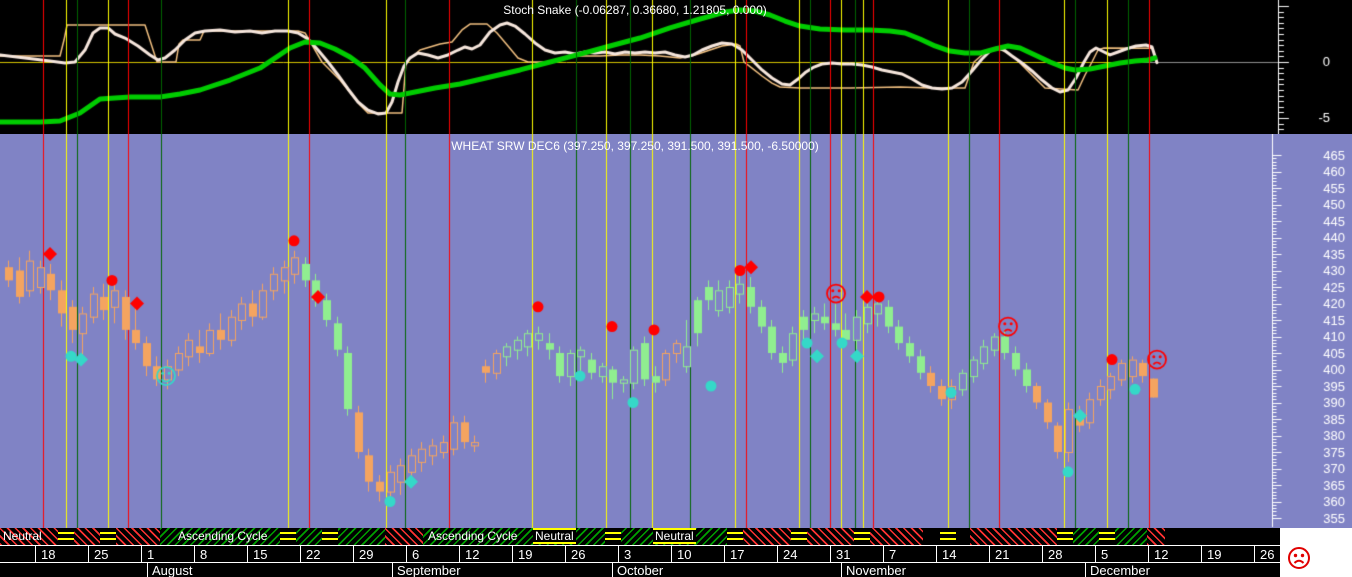 This screenshot has height=577, width=1352. What do you see at coordinates (1055, 554) in the screenshot?
I see `date-label: 28` at bounding box center [1055, 554].